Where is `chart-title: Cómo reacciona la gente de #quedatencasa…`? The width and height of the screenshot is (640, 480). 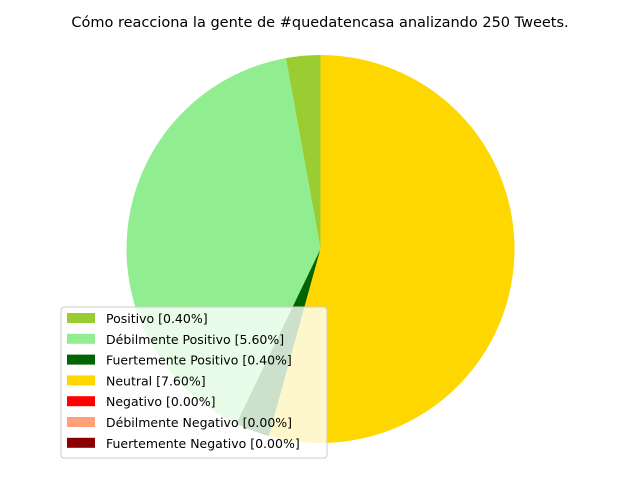 chart-title: Cómo reacciona la gente de #quedatencasa… is located at coordinates (319, 23).